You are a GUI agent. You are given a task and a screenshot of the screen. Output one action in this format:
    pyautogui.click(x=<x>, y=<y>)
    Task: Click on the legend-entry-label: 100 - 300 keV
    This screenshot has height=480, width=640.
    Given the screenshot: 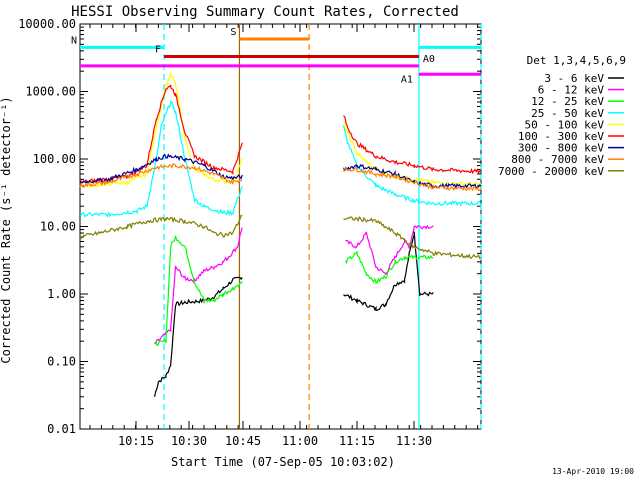 What is the action you would take?
    pyautogui.click(x=561, y=136)
    